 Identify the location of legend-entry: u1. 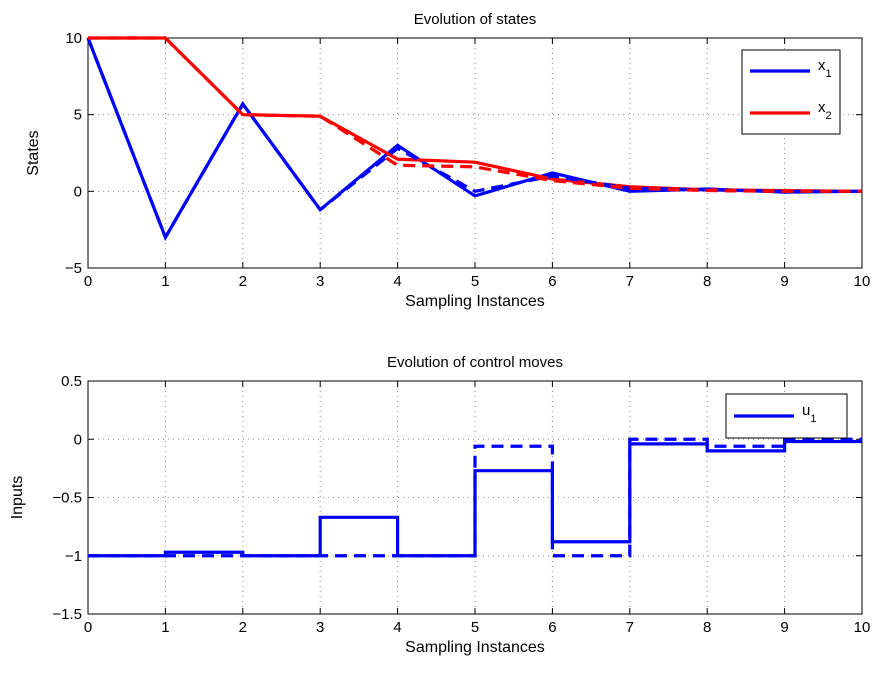
(809, 413).